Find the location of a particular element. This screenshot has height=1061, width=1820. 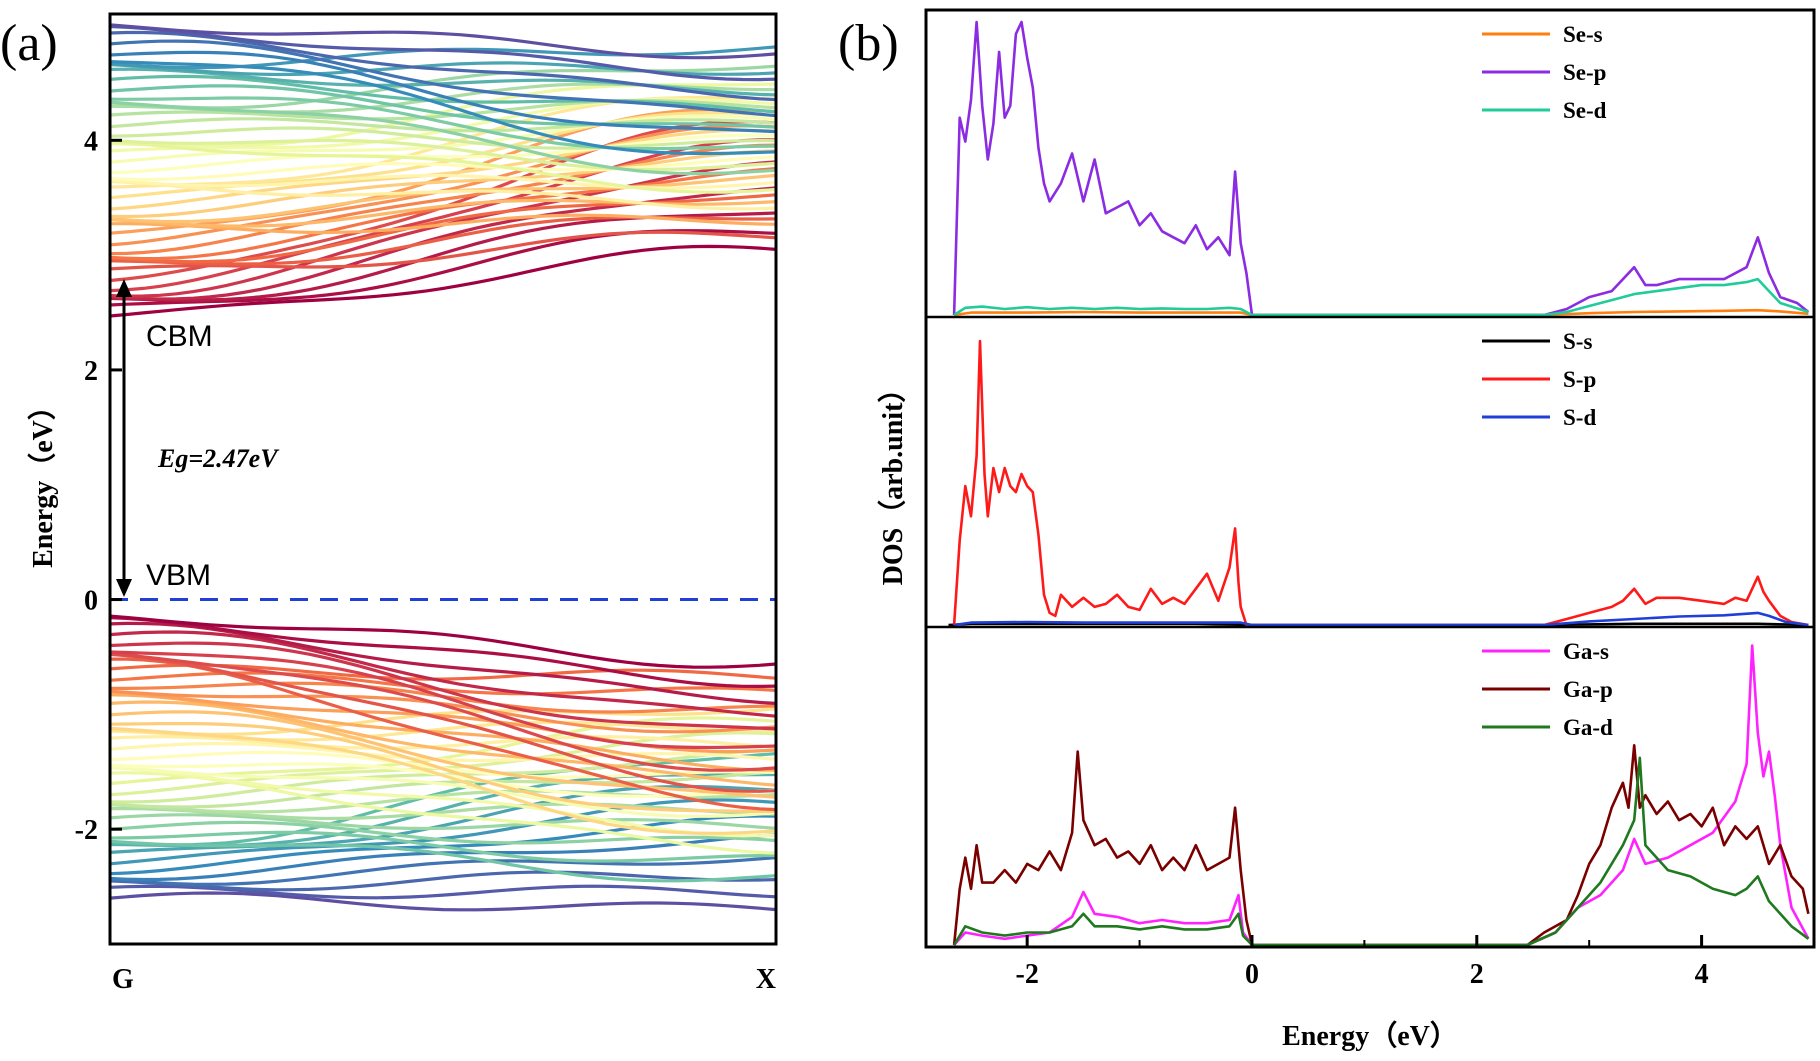

dos-line-s-d is located at coordinates (1381, 619).